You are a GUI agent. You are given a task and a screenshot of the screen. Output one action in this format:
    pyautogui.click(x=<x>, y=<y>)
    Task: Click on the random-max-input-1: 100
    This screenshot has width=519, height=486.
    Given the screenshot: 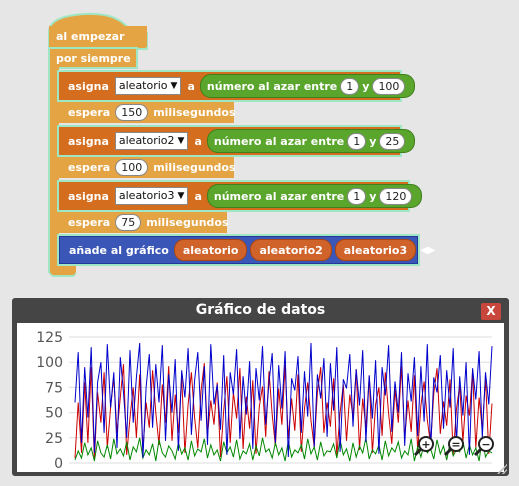 What is the action you would take?
    pyautogui.click(x=389, y=86)
    